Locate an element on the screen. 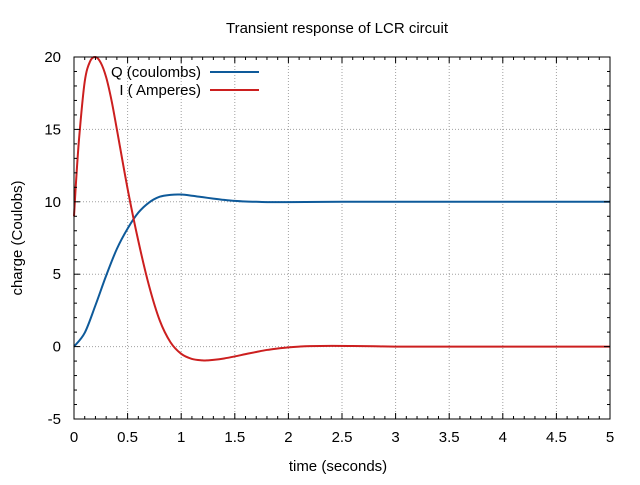  y-tick-label: -5 is located at coordinates (54, 419).